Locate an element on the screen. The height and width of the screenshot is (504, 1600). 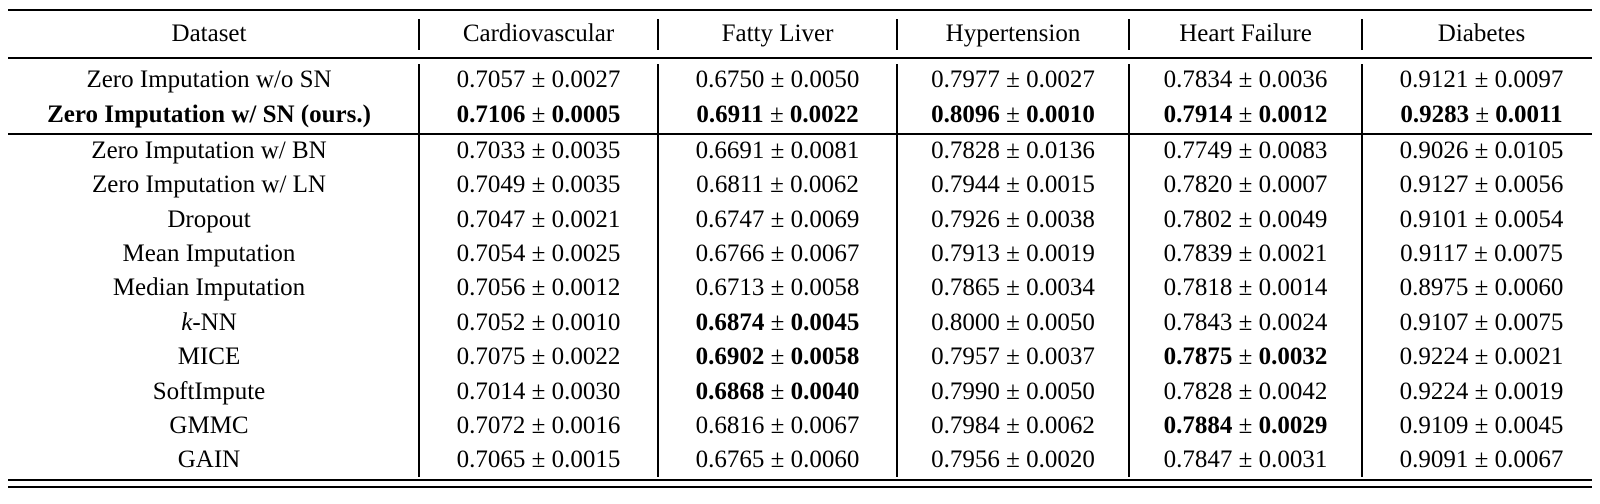
metric-cell: 0.6766 ± 0.0067 is located at coordinates (777, 253).